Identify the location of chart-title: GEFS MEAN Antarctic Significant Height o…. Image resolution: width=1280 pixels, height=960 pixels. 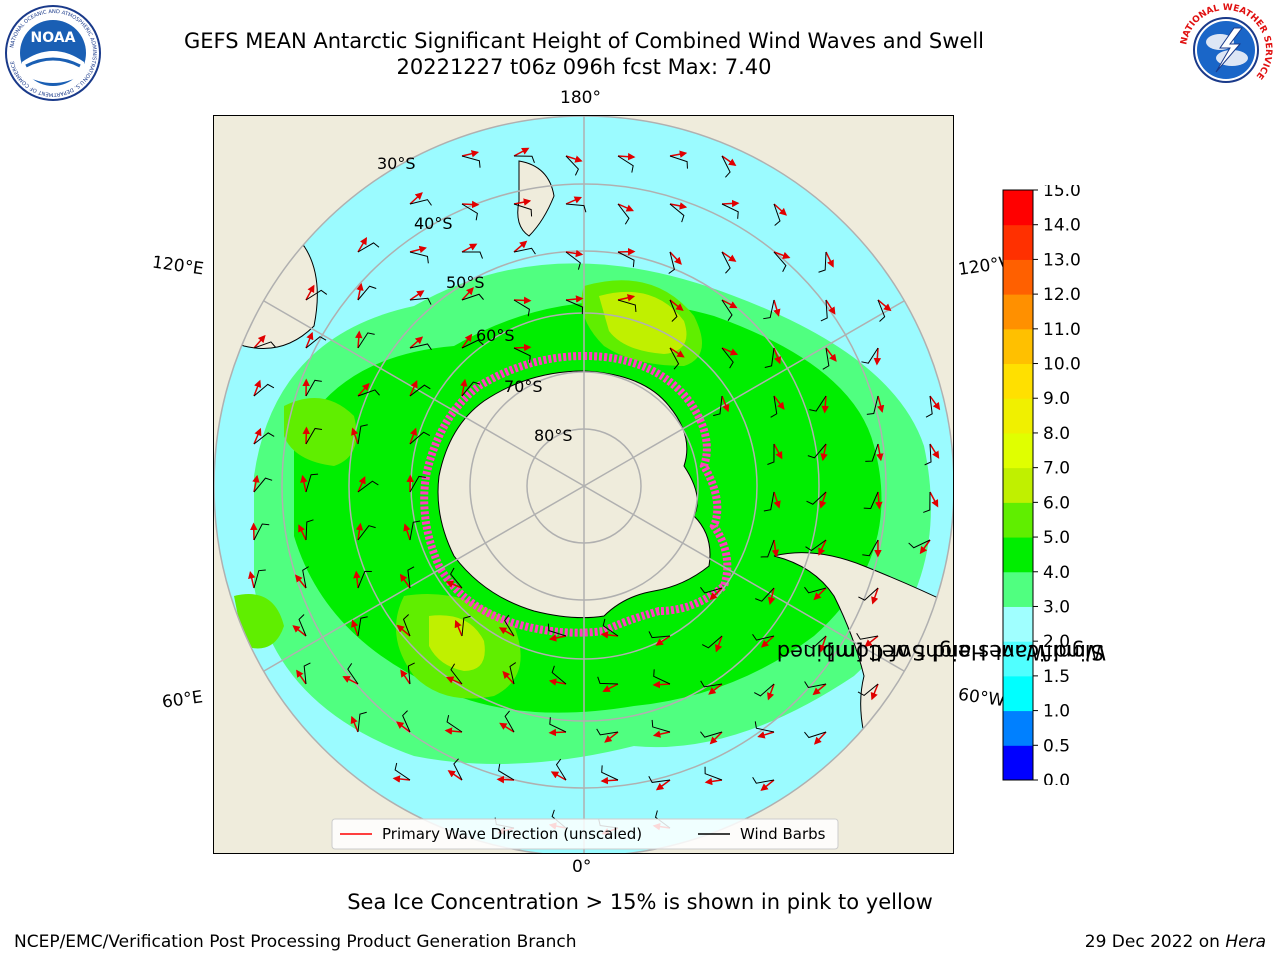
(584, 41).